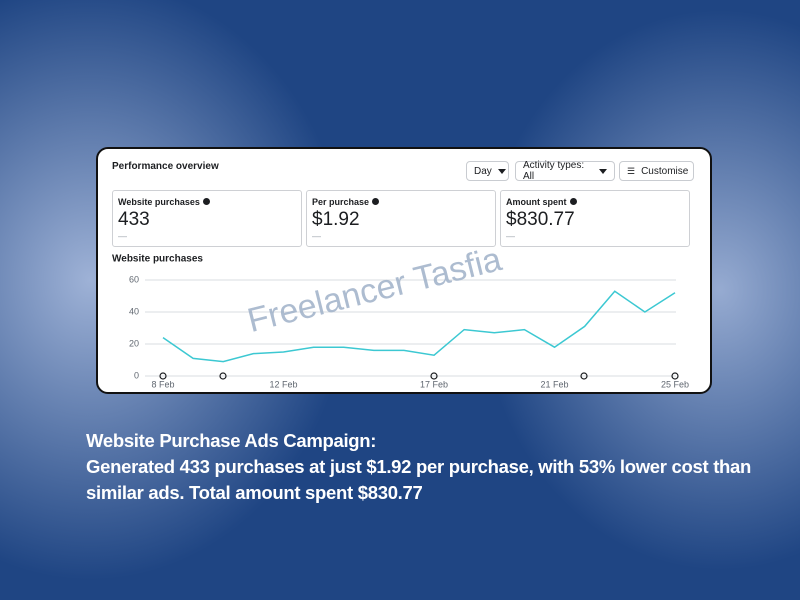 This screenshot has width=800, height=600. What do you see at coordinates (540, 219) in the screenshot?
I see `metric-value: $830.77` at bounding box center [540, 219].